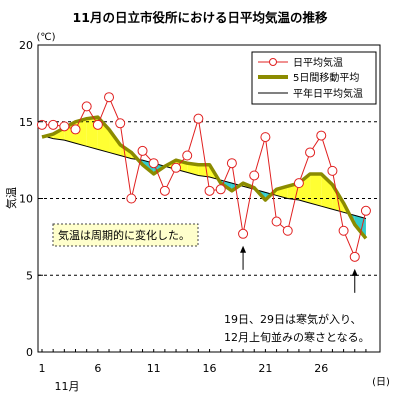  I want to click on legend: 日平均気温 5日間移動平均 平年日平均気温, so click(314, 78).